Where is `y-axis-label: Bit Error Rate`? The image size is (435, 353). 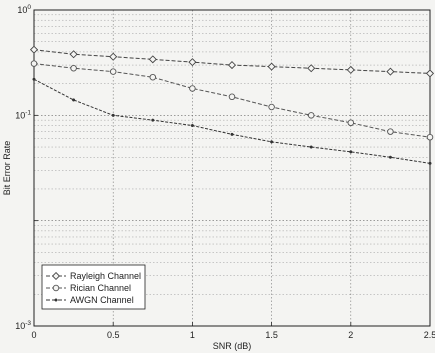
y-axis-label: Bit Error Rate is located at coordinates (7, 168).